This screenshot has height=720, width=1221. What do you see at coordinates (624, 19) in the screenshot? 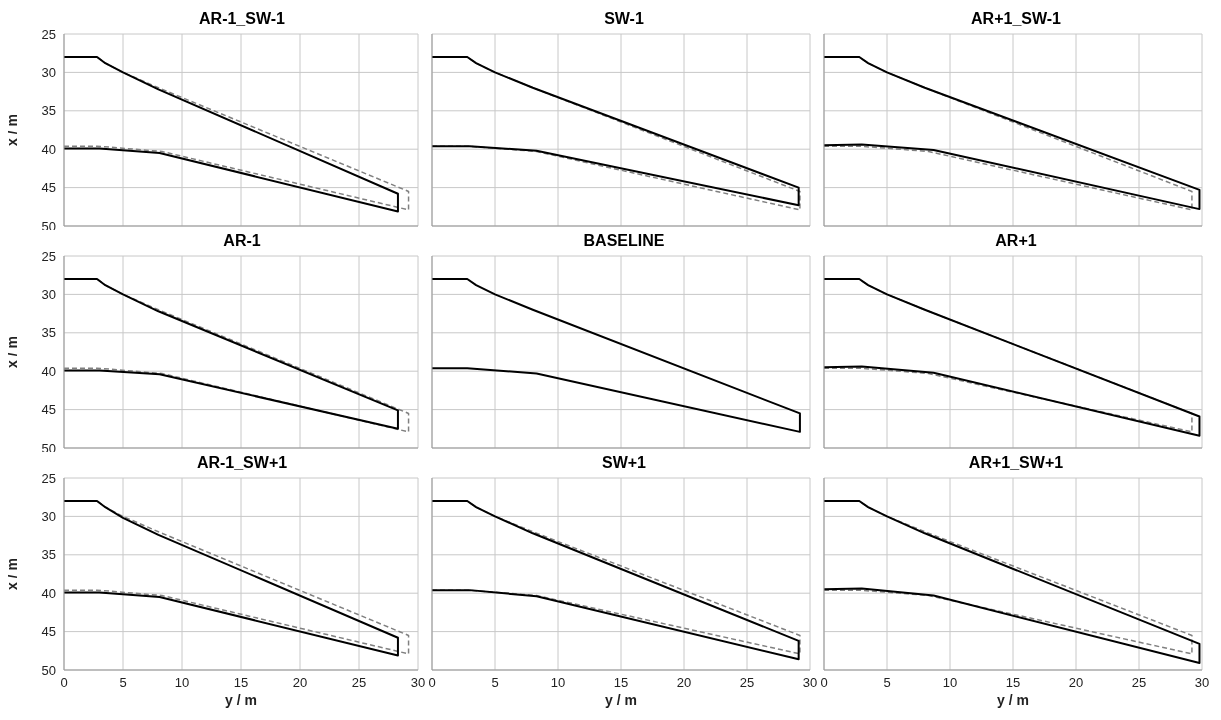
I see `chart-title: SW-1` at bounding box center [624, 19].